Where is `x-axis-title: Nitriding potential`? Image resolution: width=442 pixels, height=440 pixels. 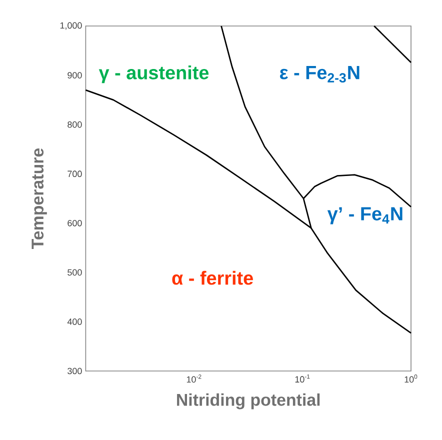 x-axis-title: Nitriding potential is located at coordinates (248, 401).